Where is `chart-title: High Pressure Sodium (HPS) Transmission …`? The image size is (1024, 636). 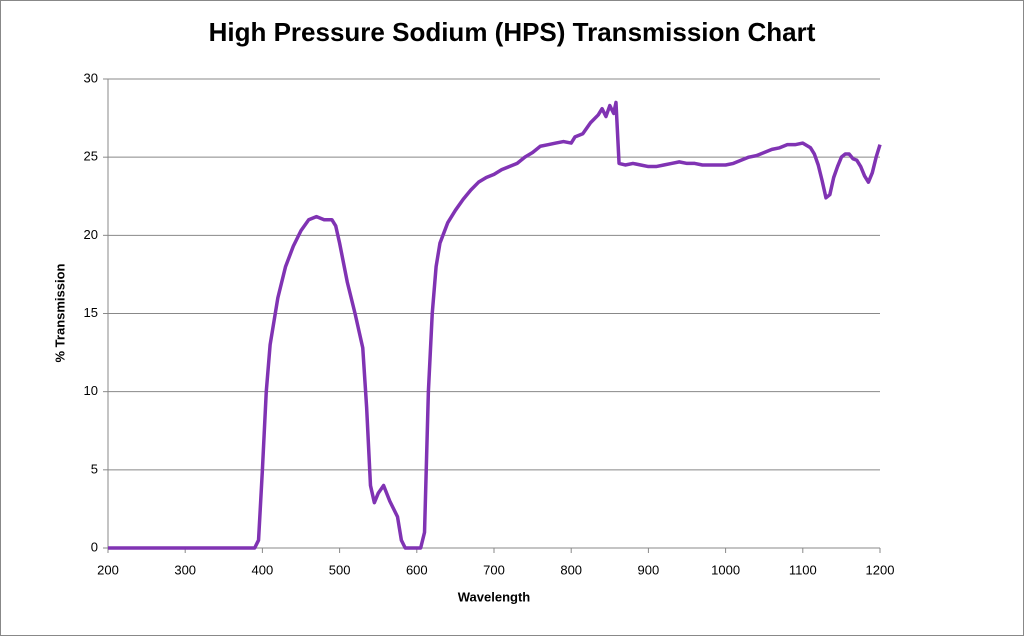 chart-title: High Pressure Sodium (HPS) Transmission … is located at coordinates (512, 32).